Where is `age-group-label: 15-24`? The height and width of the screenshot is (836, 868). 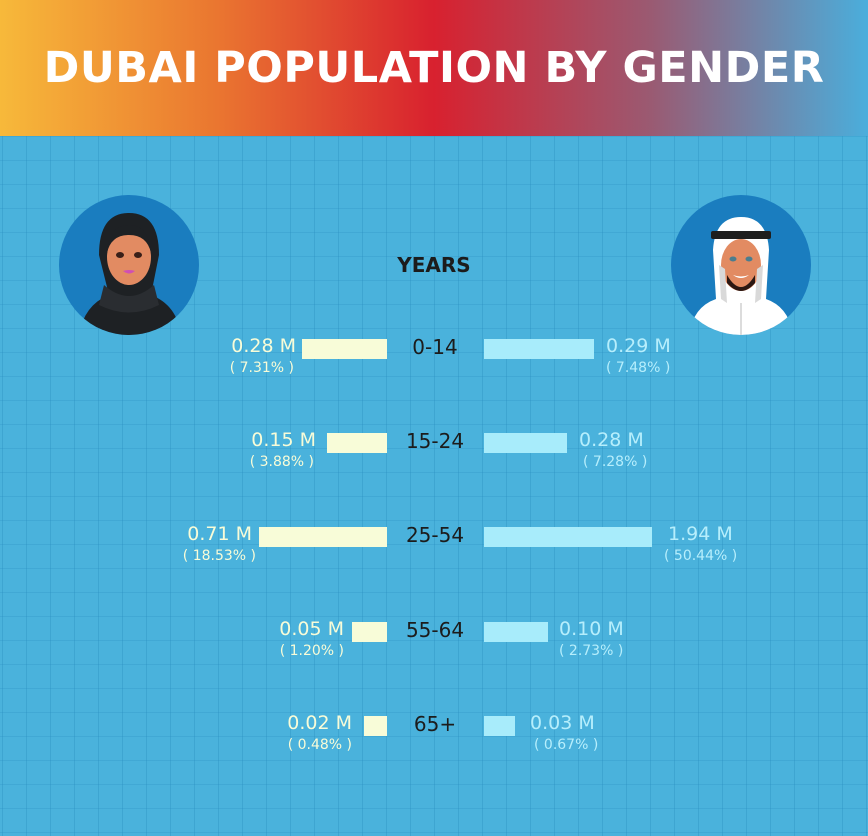 age-group-label: 15-24 is located at coordinates (435, 441).